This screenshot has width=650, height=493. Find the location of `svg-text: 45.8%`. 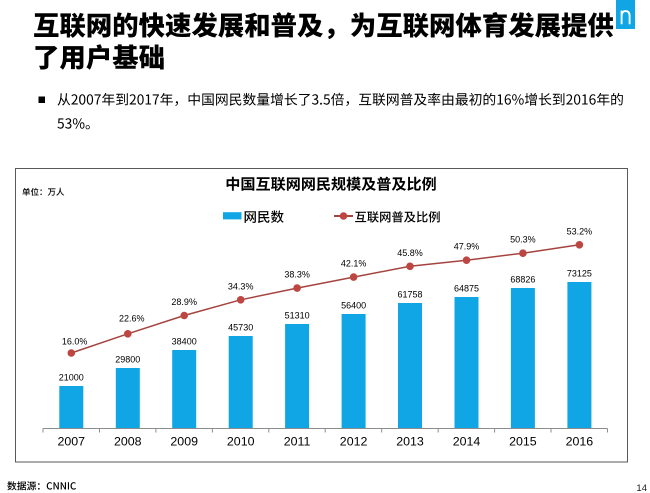

svg-text: 45.8% is located at coordinates (410, 253).